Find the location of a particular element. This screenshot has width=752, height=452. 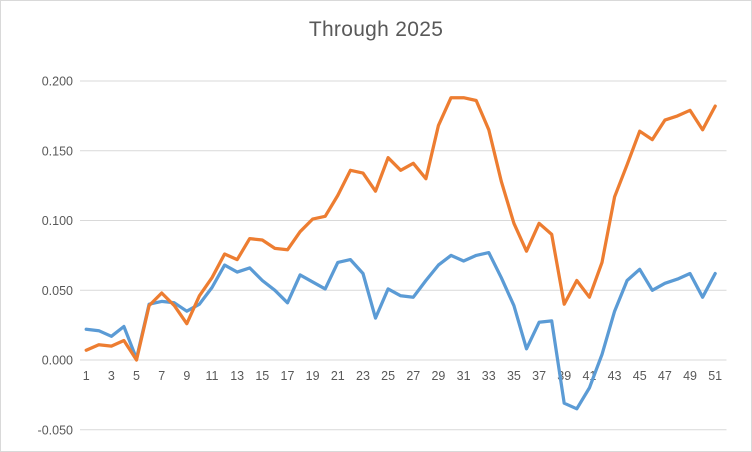

x-axis-tick-label: 31 is located at coordinates (464, 376).